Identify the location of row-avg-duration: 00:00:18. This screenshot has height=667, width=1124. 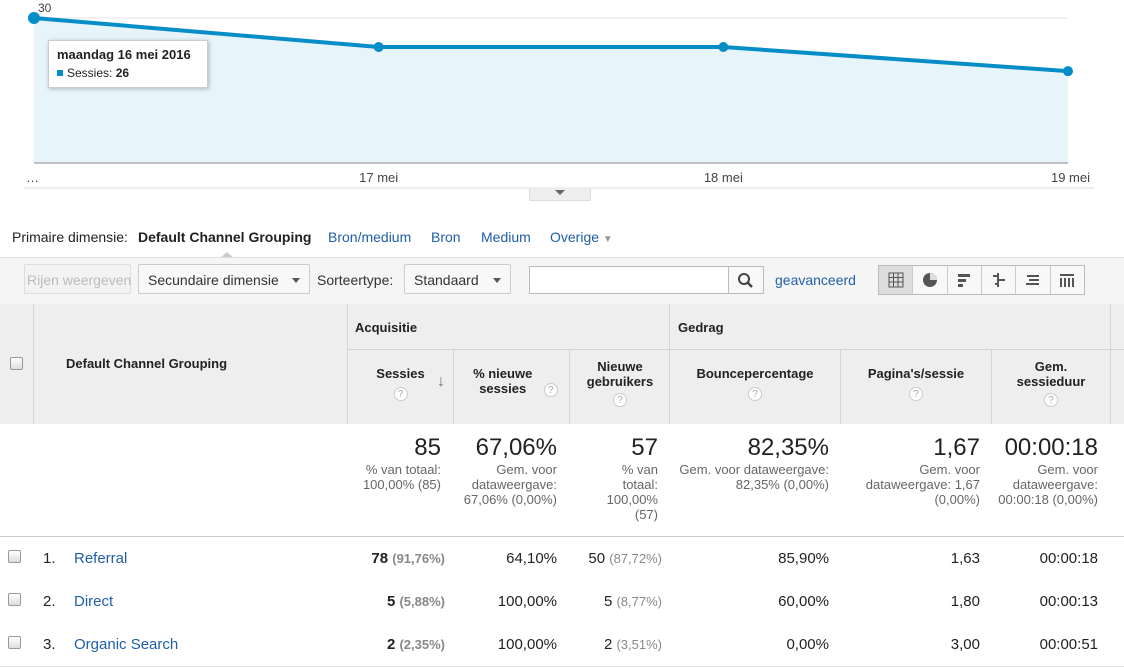
(1068, 558).